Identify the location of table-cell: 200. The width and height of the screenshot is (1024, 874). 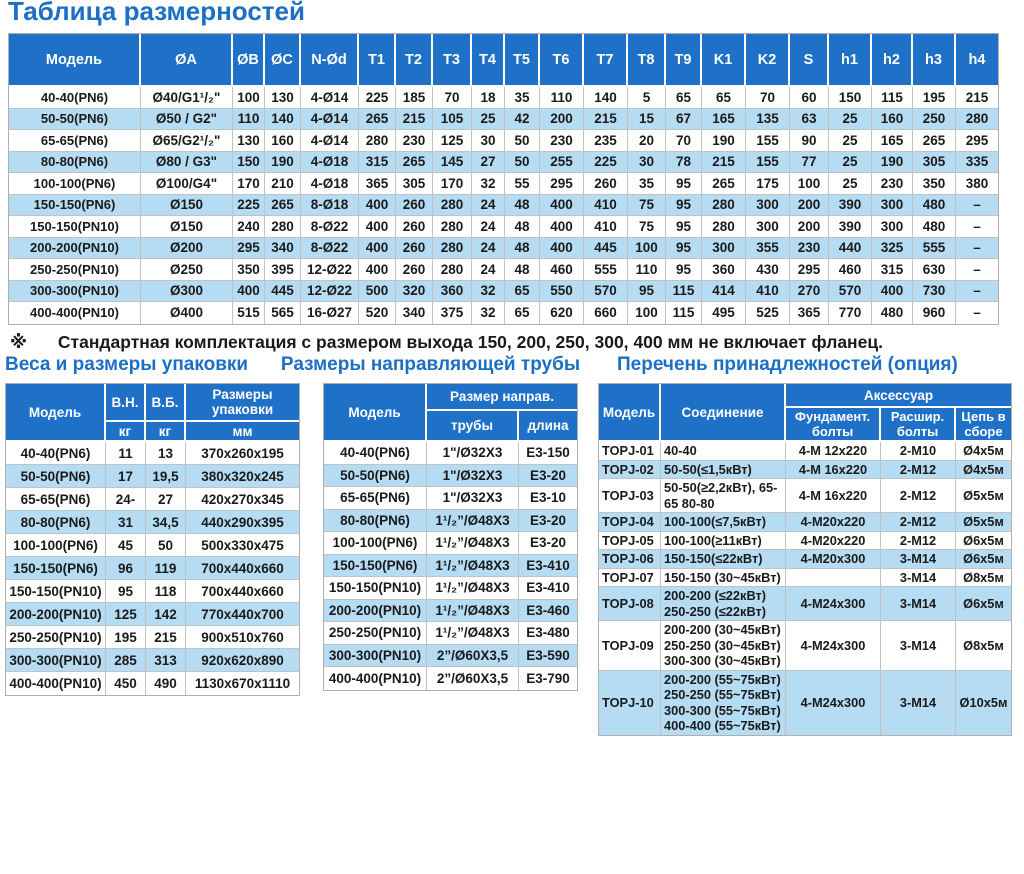
(809, 227).